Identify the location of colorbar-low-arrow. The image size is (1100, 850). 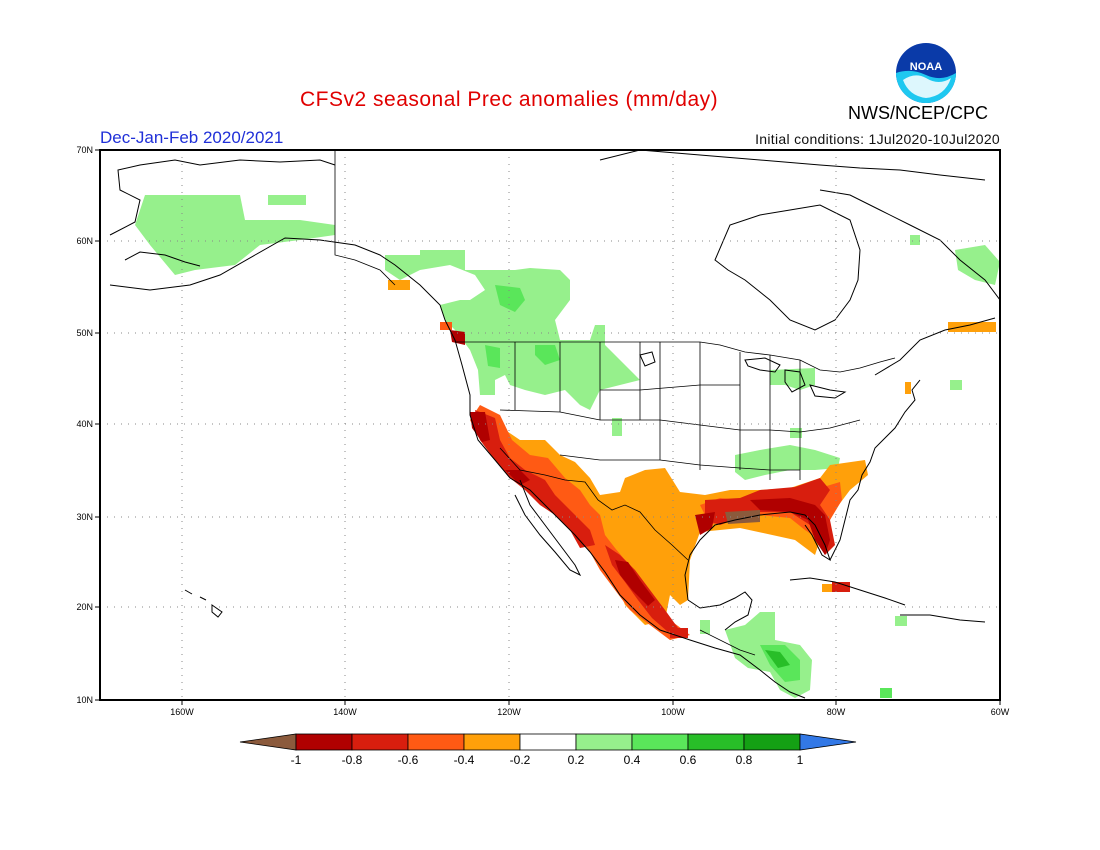
(268, 742).